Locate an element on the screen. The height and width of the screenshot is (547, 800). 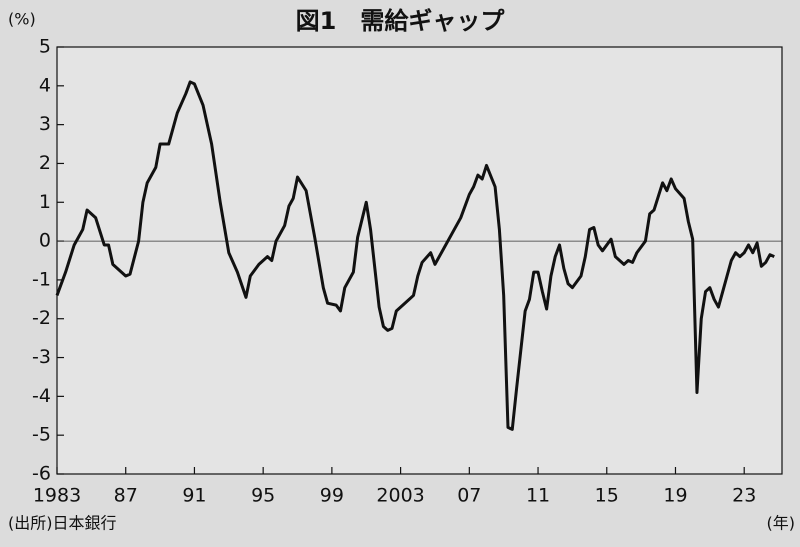
y-tick-label: -6 is located at coordinates (41, 474).